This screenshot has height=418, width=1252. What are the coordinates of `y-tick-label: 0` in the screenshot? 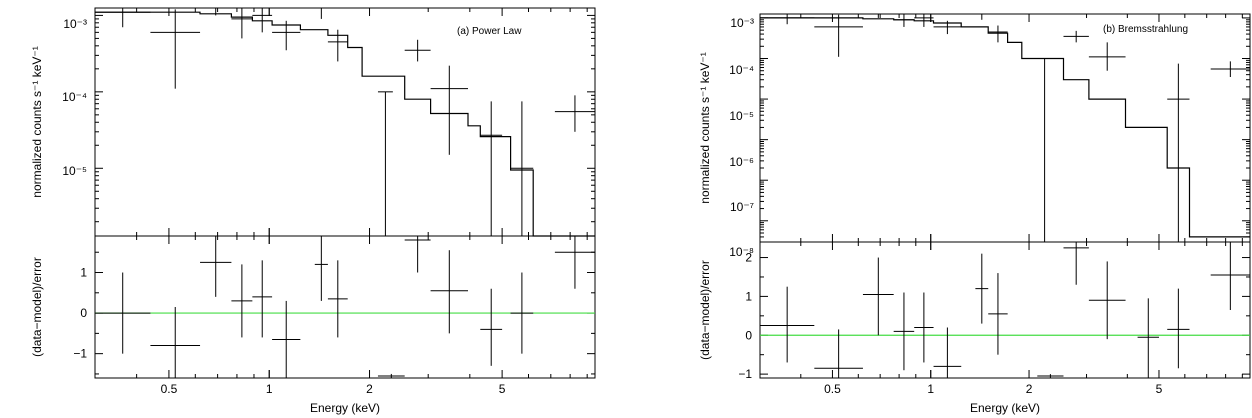 It's located at (748, 335).